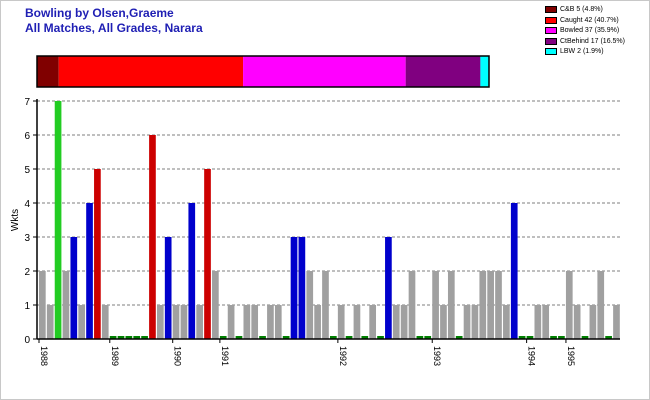  I want to click on x-tick-label: 1995, so click(571, 356).